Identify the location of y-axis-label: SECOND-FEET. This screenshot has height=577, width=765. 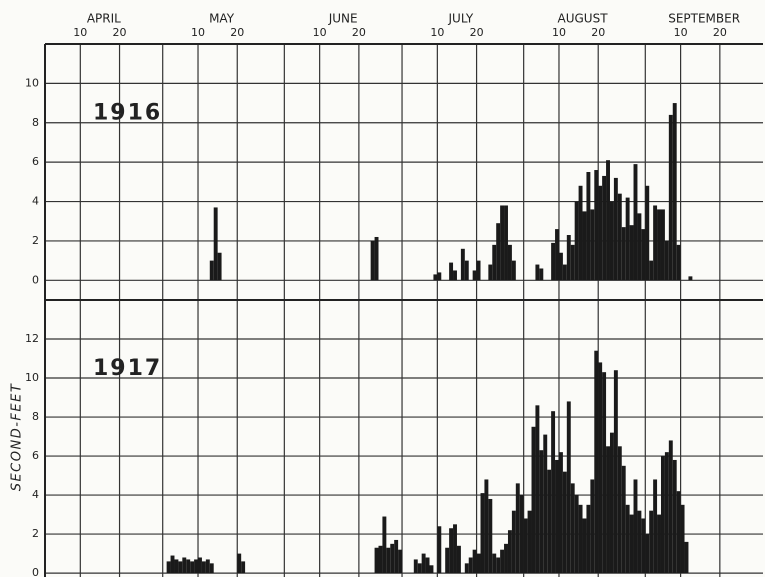
(17, 437).